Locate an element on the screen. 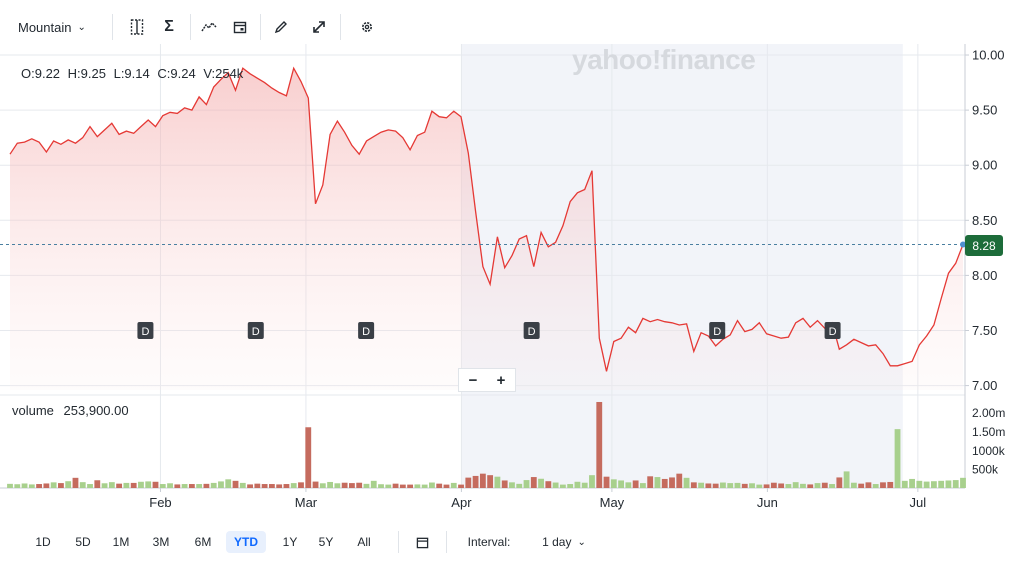  zoom-in-button: + is located at coordinates (501, 380).